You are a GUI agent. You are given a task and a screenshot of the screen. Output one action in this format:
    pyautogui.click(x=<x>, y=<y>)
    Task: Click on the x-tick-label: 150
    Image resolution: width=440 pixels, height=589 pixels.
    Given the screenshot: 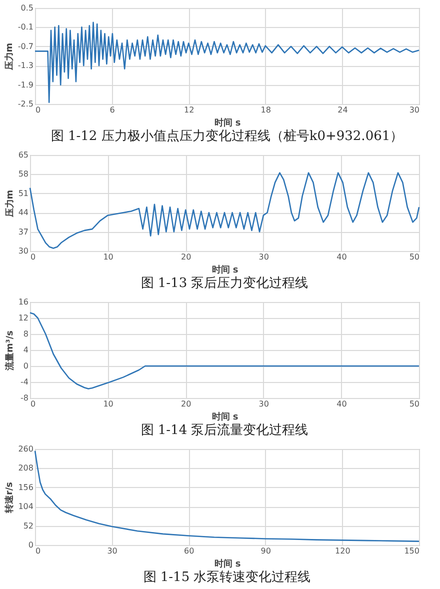 What is the action you would take?
    pyautogui.click(x=412, y=551)
    